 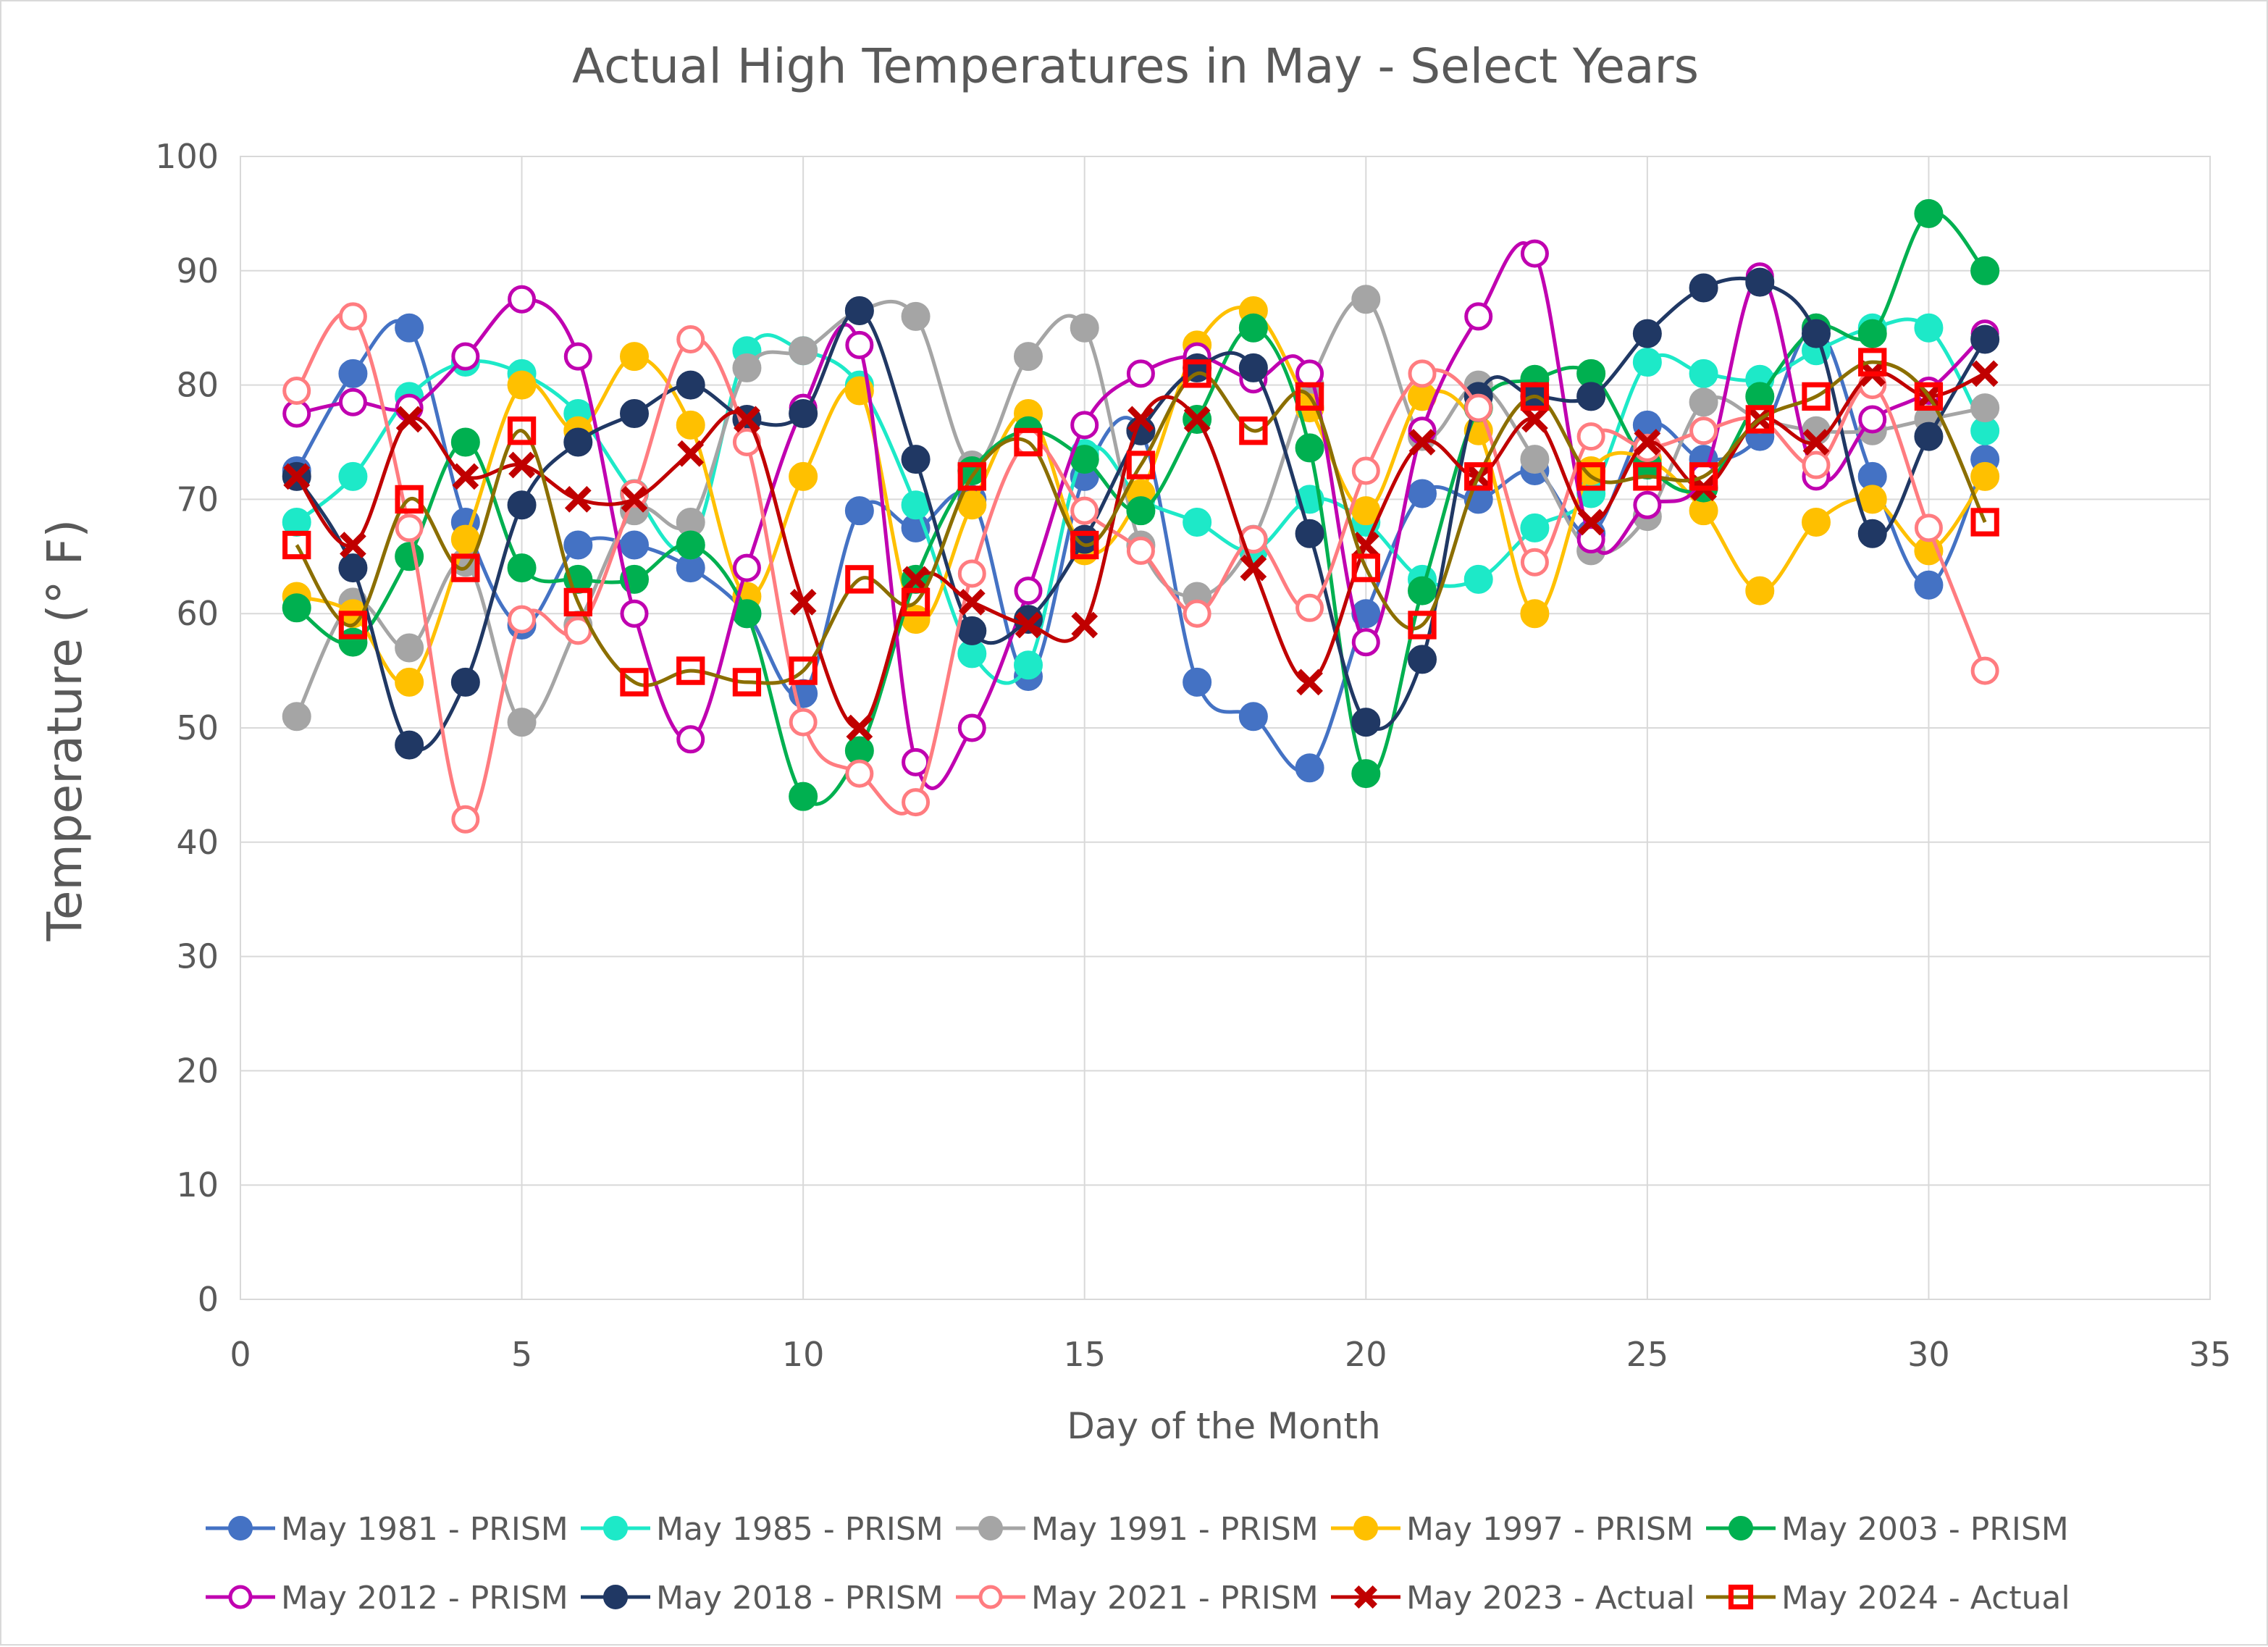 I want to click on legend-item-may-1985-prism: May 1985 - PRISM, so click(x=762, y=1529).